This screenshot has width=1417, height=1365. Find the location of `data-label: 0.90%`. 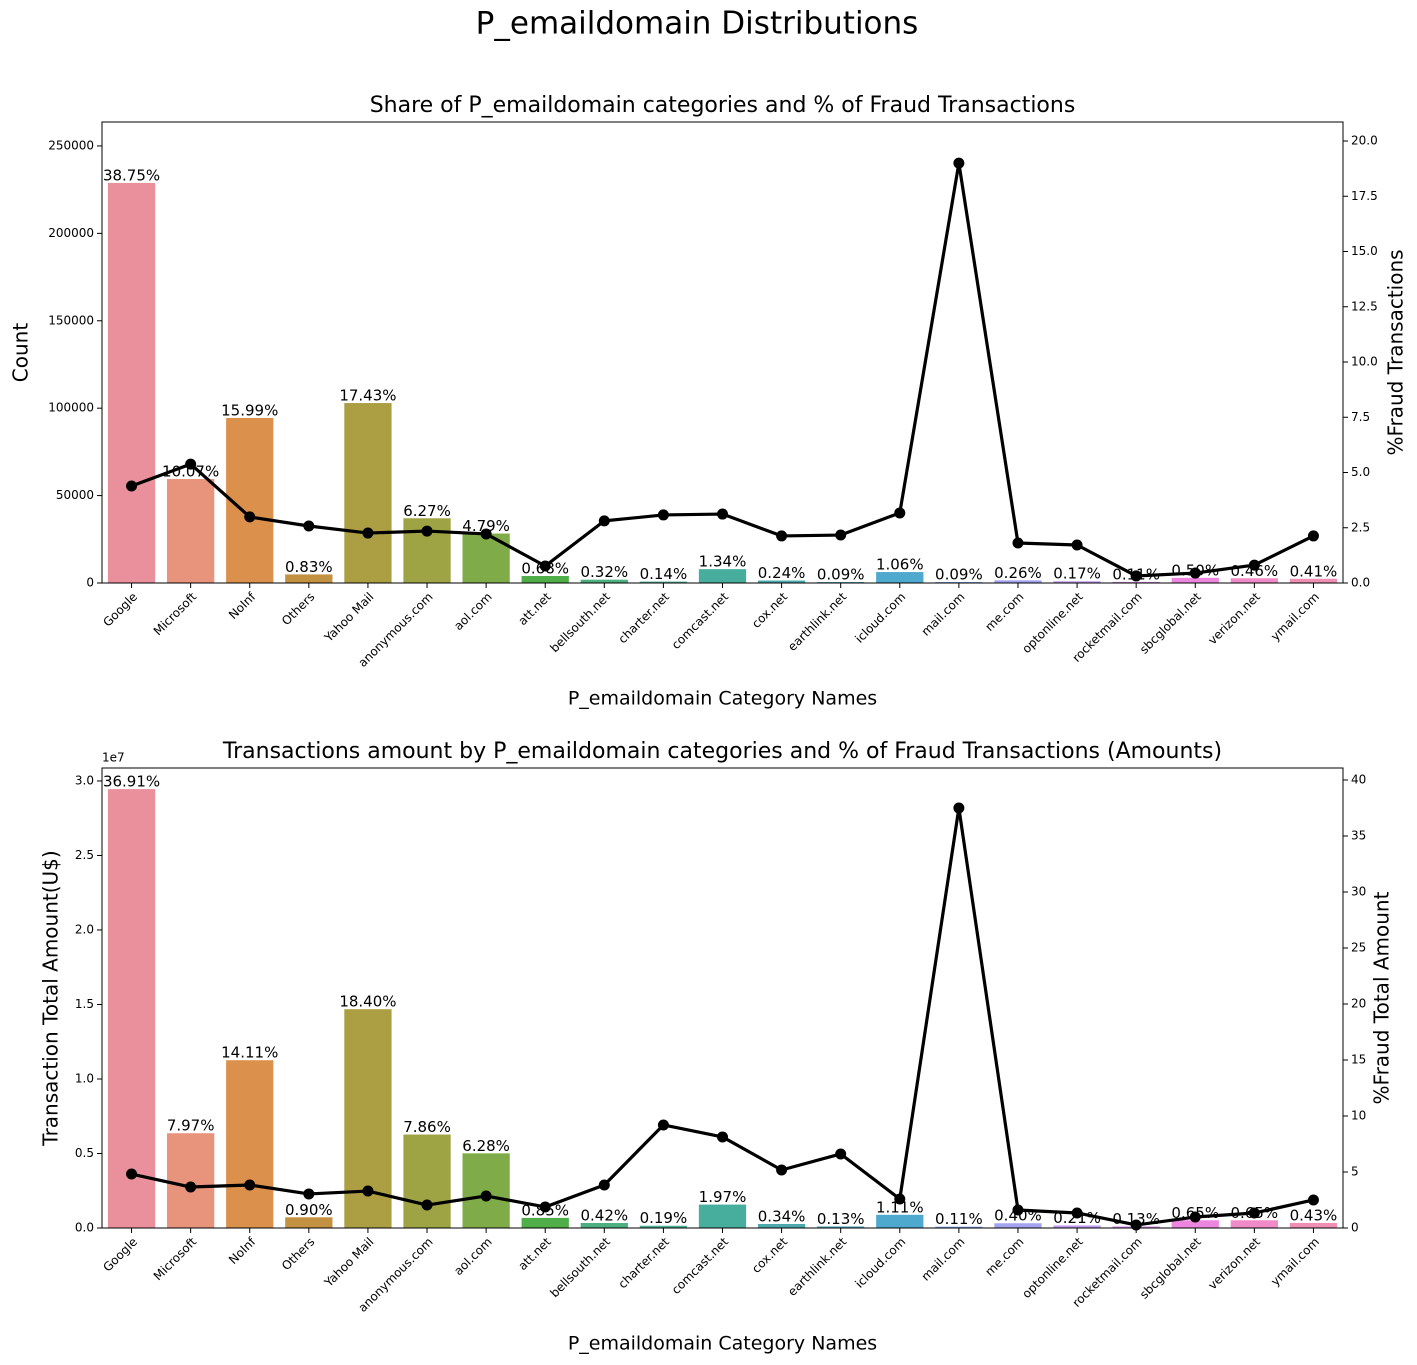

data-label: 0.90% is located at coordinates (309, 1210).